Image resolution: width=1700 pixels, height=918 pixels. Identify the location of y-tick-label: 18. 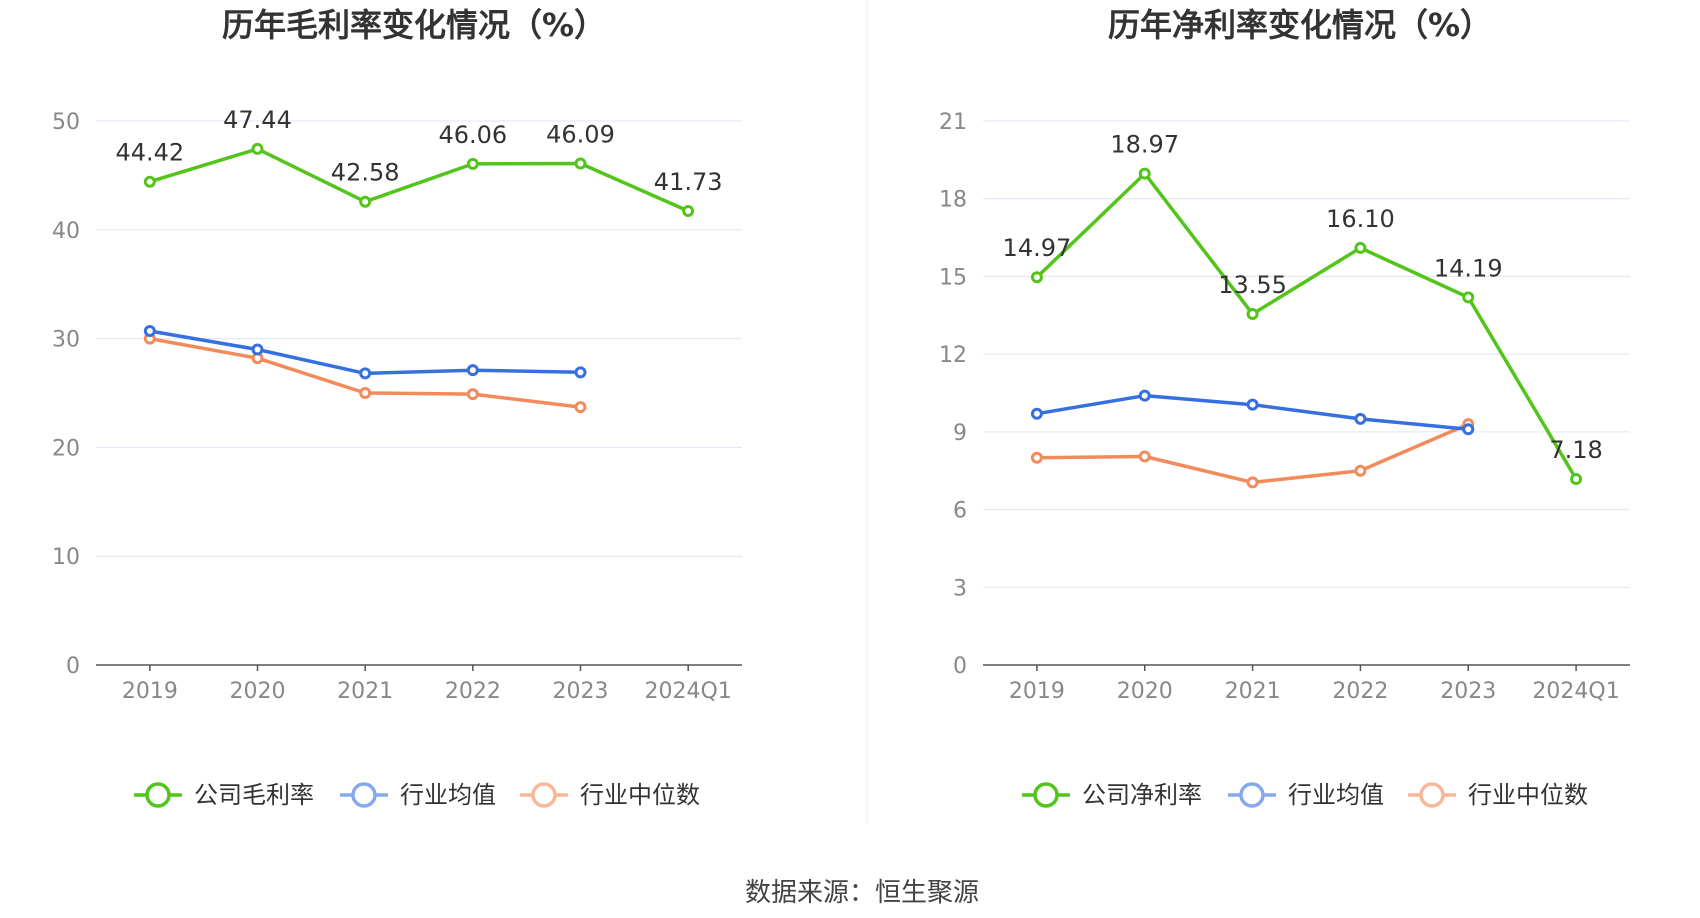
(953, 200).